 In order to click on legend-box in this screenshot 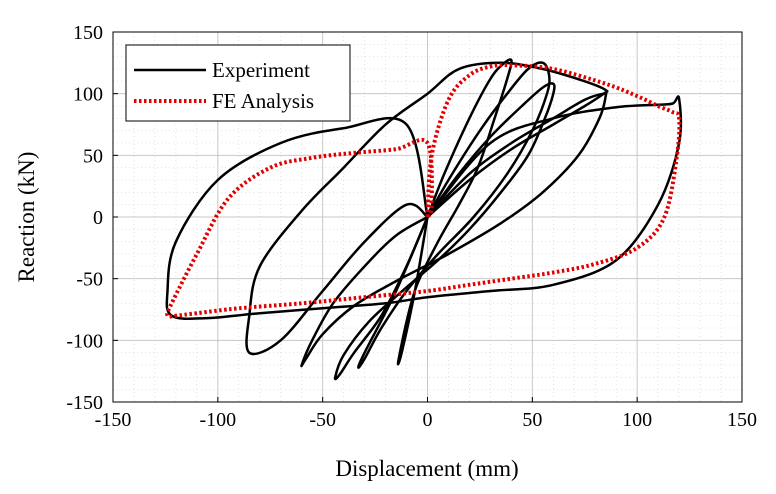, I will do `click(238, 83)`.